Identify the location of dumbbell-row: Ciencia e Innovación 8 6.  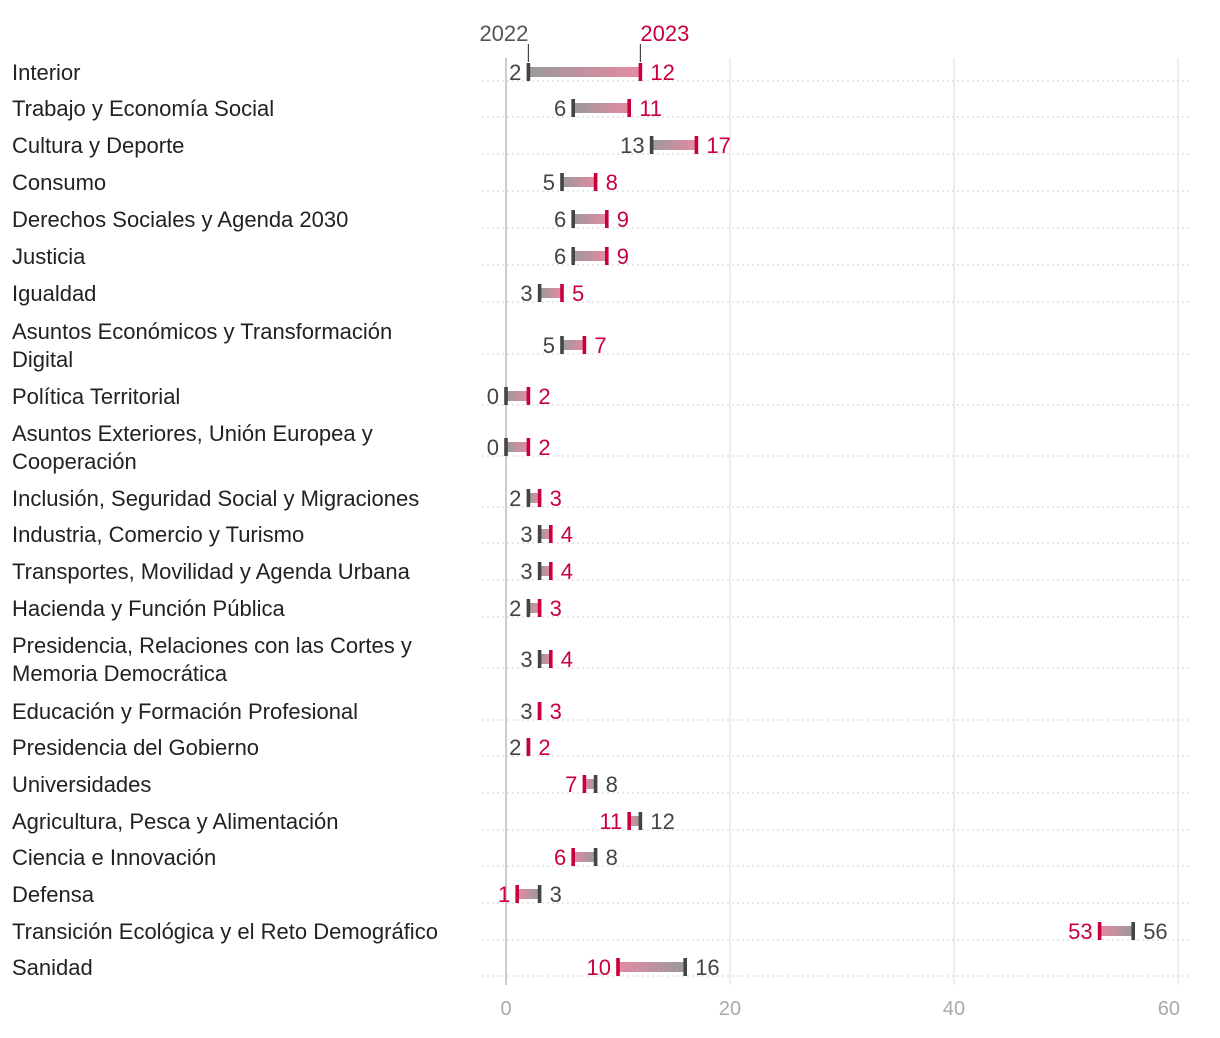
(315, 857).